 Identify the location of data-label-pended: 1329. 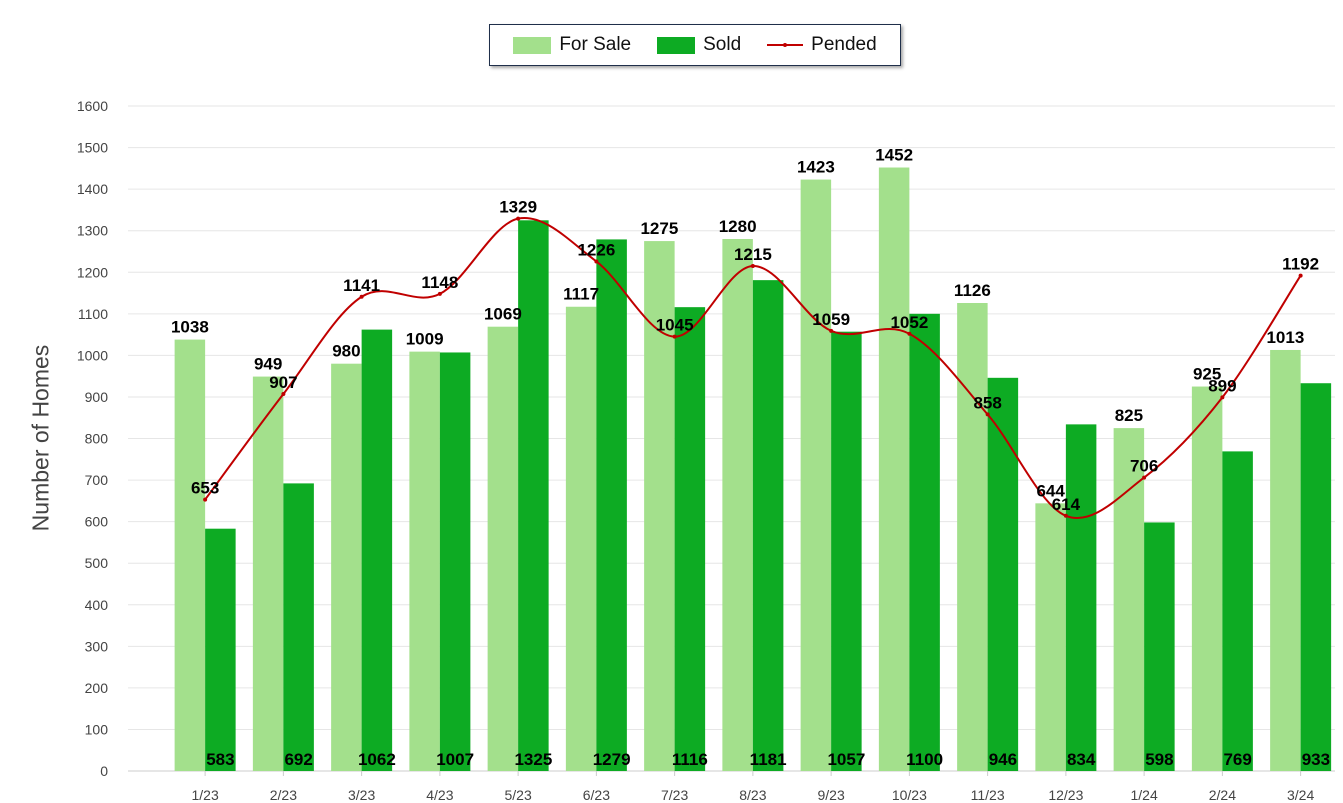
(518, 207).